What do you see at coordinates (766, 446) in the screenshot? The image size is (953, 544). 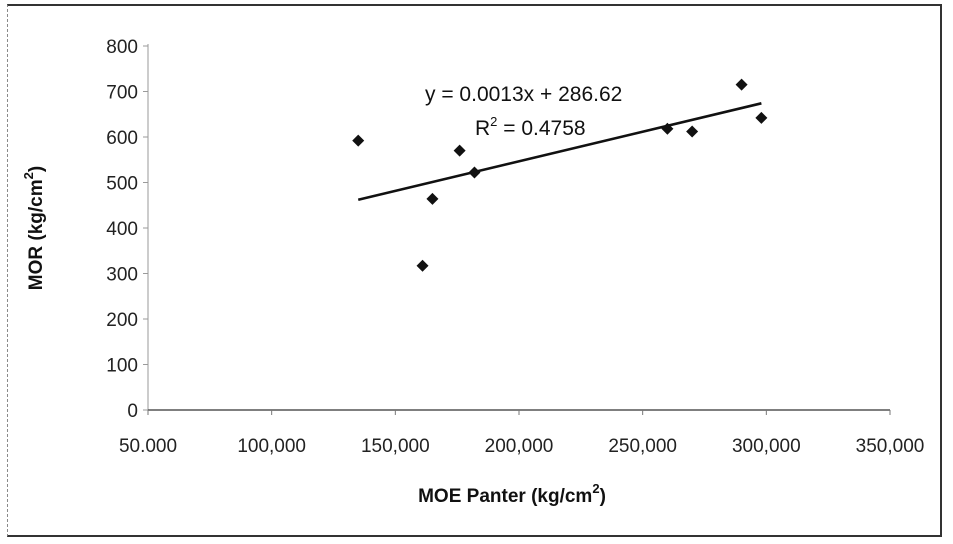 I see `x-tick-label: 300,000` at bounding box center [766, 446].